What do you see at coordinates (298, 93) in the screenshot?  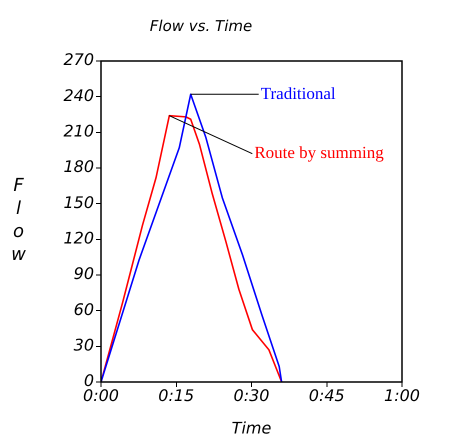 I see `text: Traditional` at bounding box center [298, 93].